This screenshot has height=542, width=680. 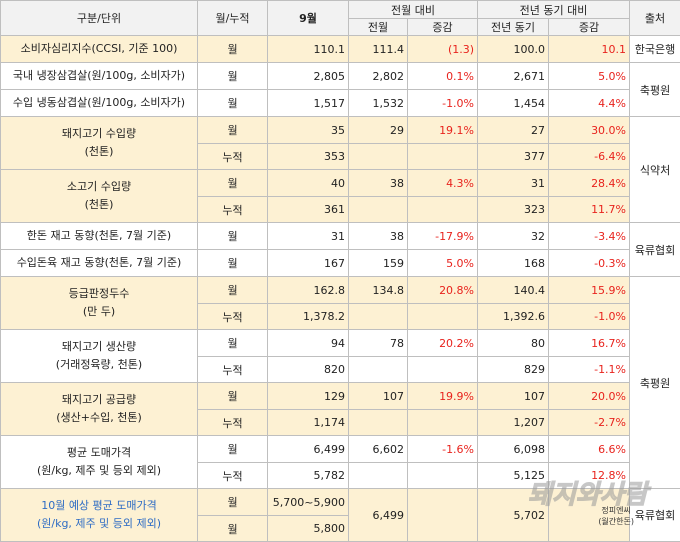 I want to click on mom-prev-value: 159, so click(x=378, y=263).